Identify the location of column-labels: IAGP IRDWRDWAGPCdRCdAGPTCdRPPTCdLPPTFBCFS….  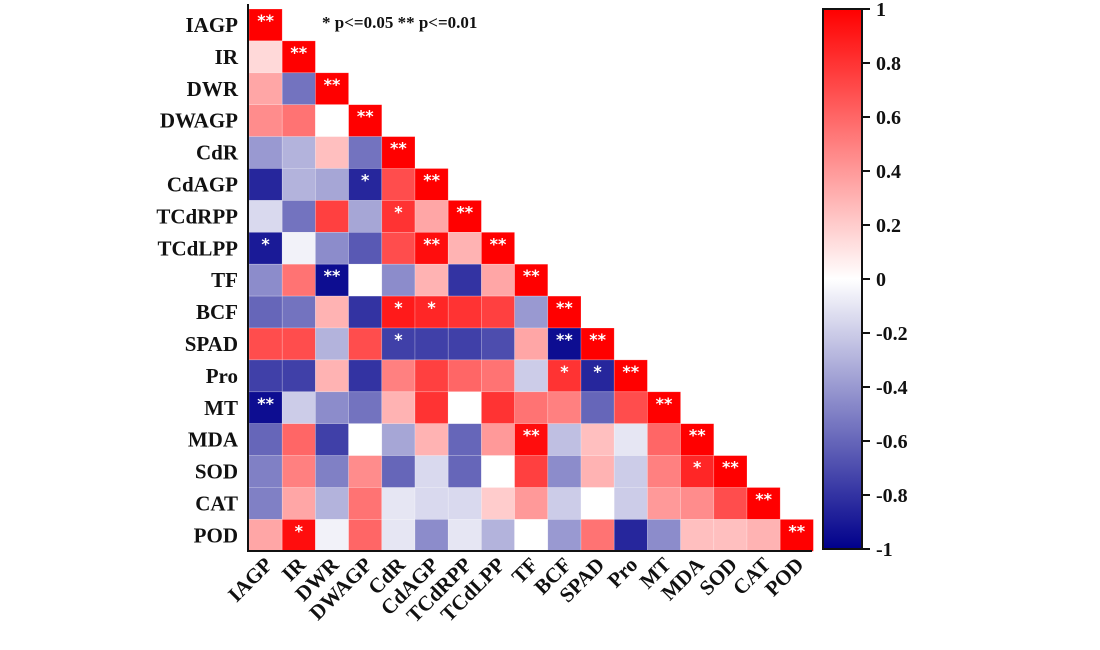
(515, 589).